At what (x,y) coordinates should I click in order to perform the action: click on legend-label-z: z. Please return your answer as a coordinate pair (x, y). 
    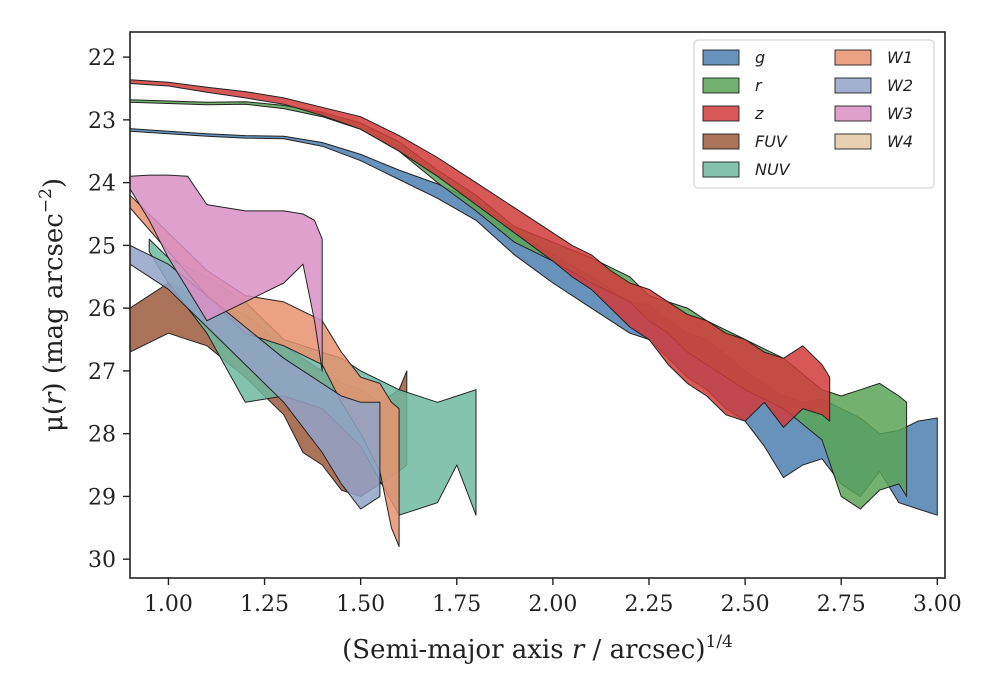
    Looking at the image, I should click on (759, 113).